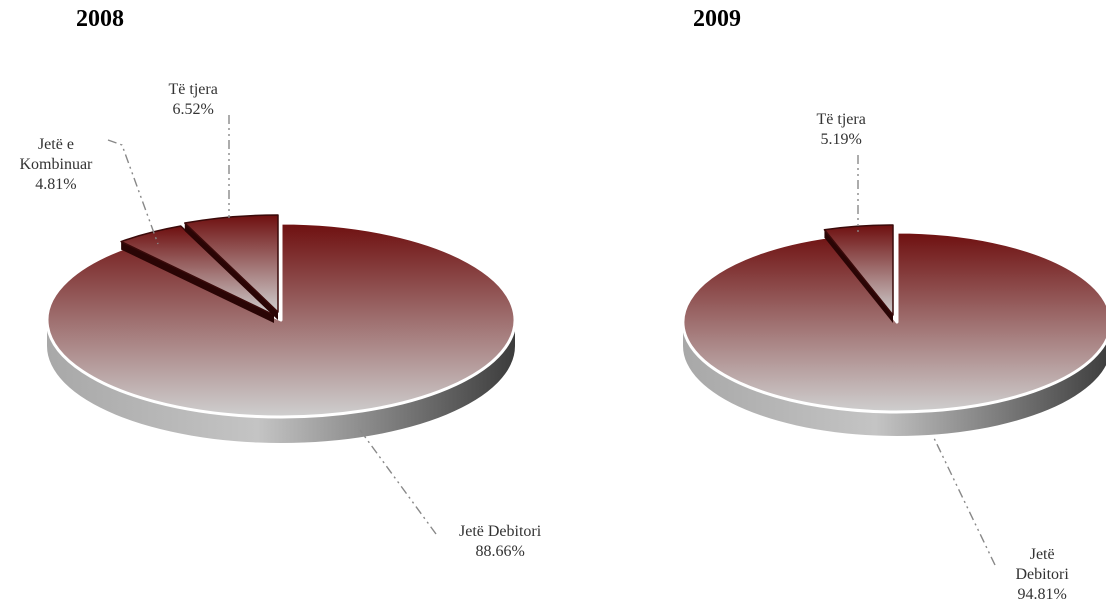  What do you see at coordinates (193, 100) in the screenshot?
I see `slice-label: Të tjera 6.52%` at bounding box center [193, 100].